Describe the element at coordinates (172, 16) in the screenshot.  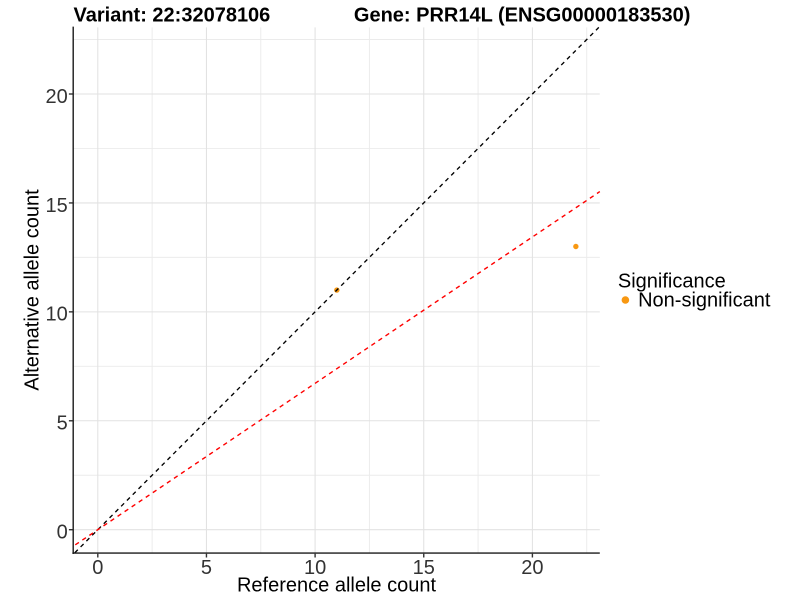
I see `svg-text: Variant: 22:32078106` at that location.